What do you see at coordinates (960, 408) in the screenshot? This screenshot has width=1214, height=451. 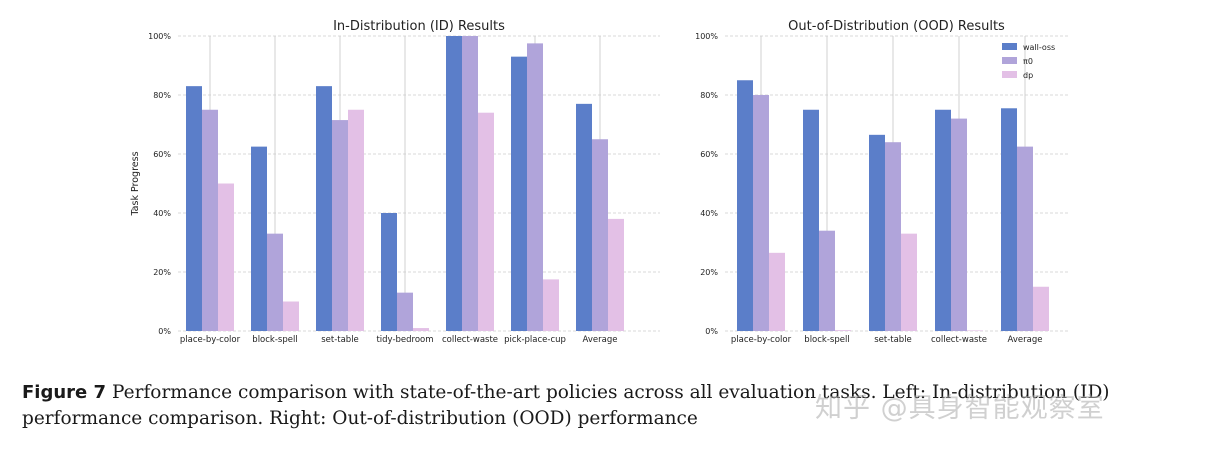 I see `watermark: 知乎 @具身智能观察室` at bounding box center [960, 408].